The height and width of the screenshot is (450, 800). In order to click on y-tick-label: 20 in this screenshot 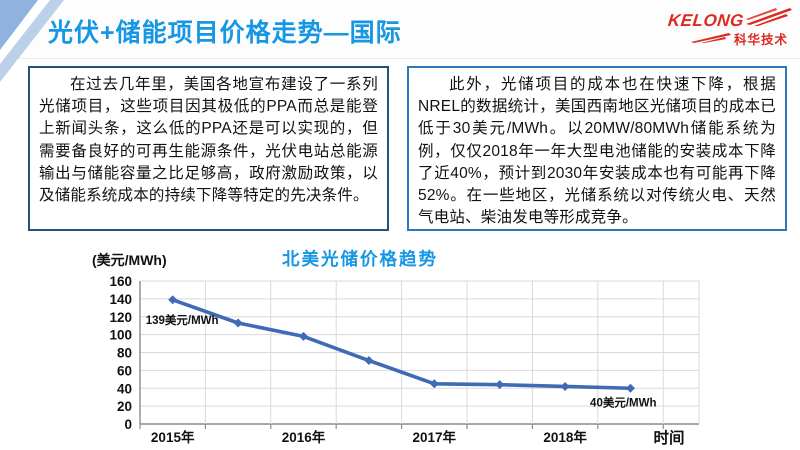, I will do `click(124, 406)`.